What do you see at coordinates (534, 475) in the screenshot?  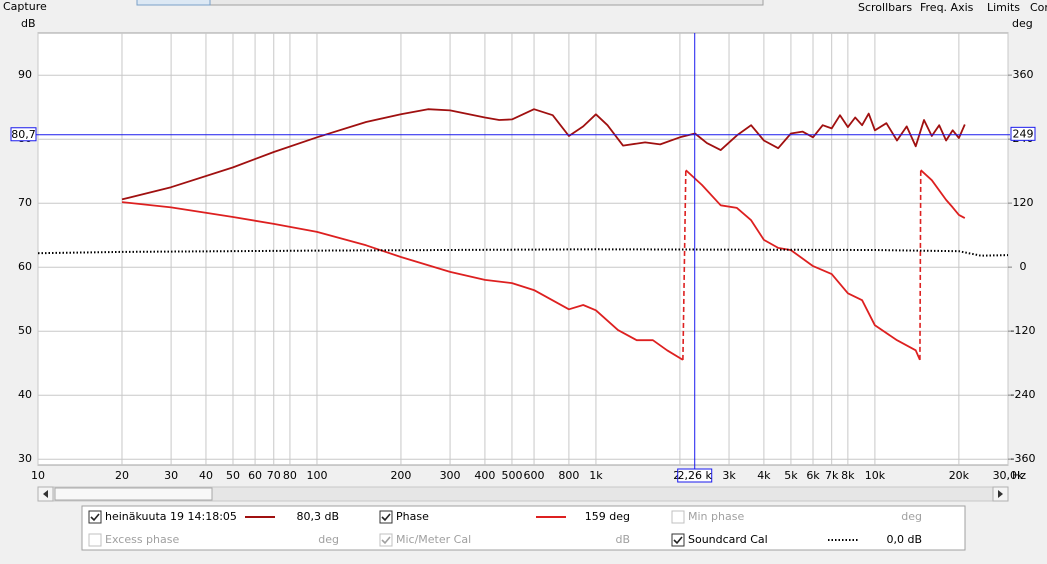 I see `x-tick-label: 600` at bounding box center [534, 475].